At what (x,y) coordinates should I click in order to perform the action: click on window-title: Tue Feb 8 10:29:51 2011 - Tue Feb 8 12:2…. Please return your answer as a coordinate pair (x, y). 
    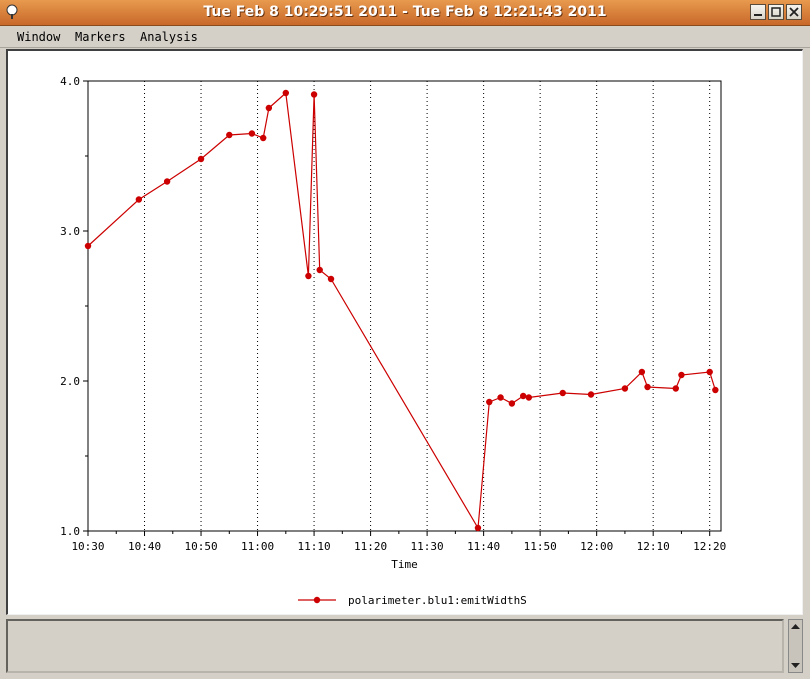
    Looking at the image, I should click on (405, 12).